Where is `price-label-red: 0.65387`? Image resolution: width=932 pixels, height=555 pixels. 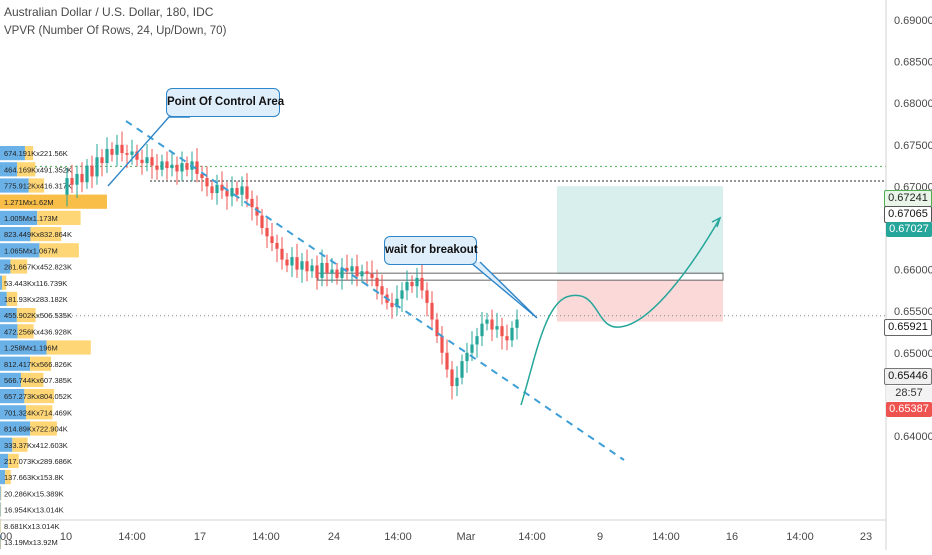 price-label-red: 0.65387 is located at coordinates (909, 409).